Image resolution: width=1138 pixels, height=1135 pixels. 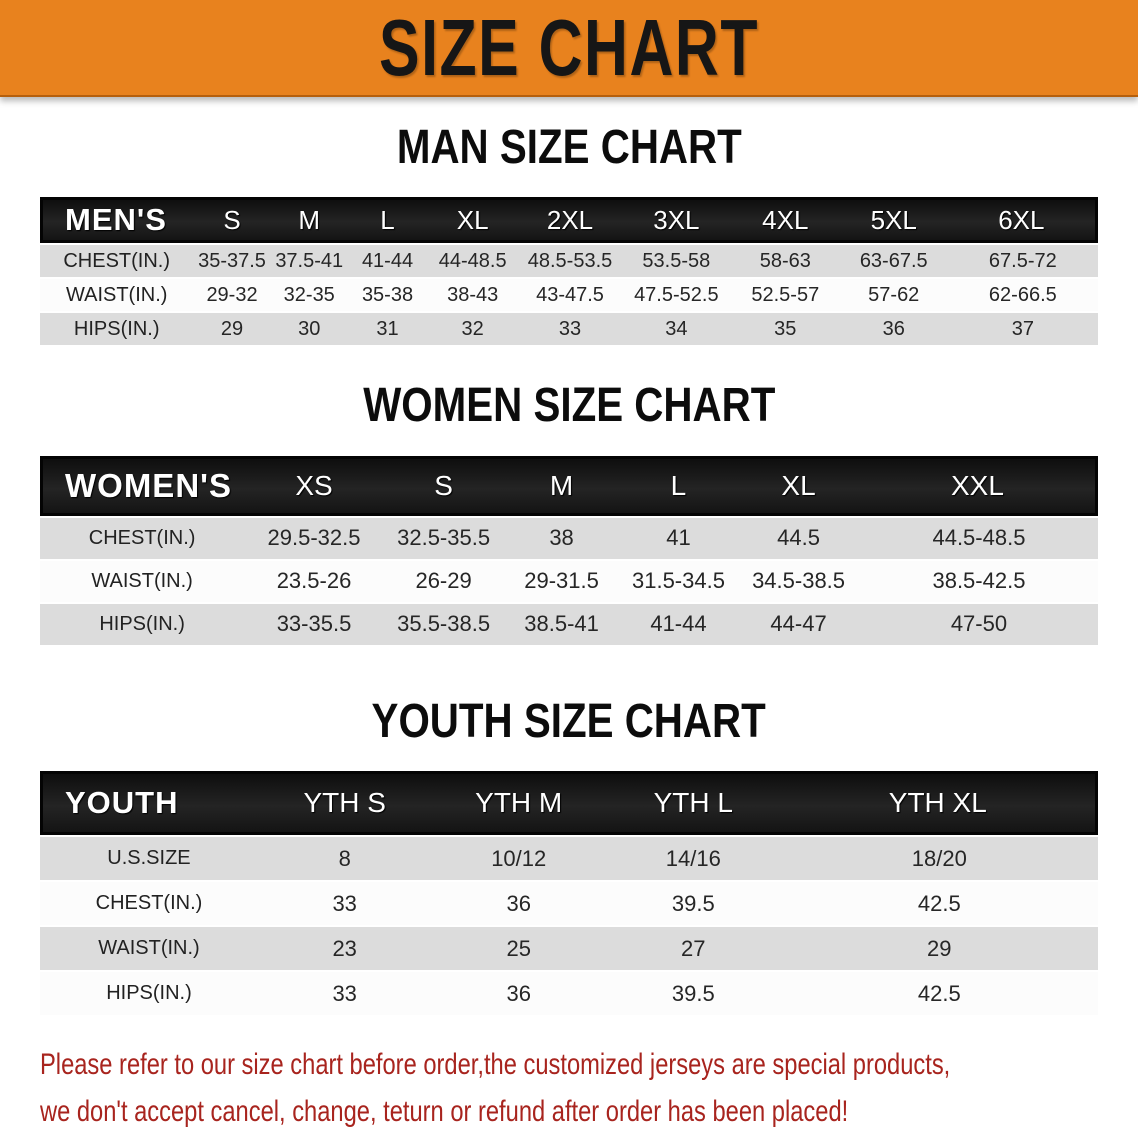 I want to click on size-chart-banner: SIZE CHART, so click(x=569, y=48).